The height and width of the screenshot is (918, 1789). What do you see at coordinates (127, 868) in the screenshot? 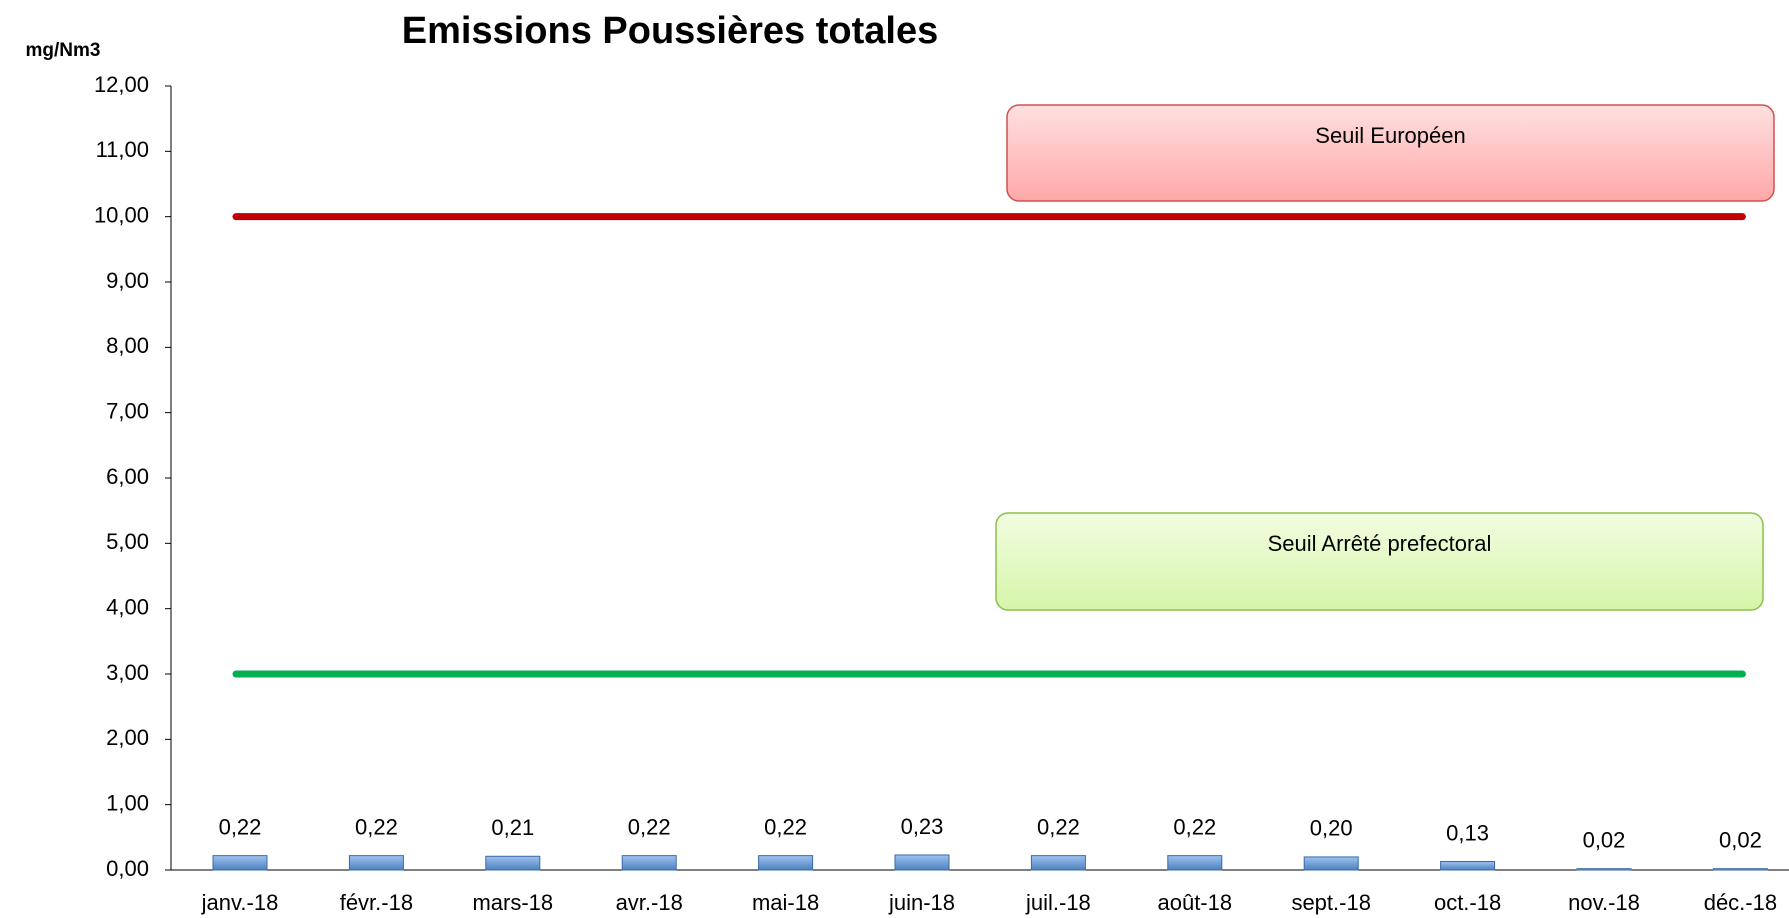
I see `y-tick-label: 0,00` at bounding box center [127, 868].